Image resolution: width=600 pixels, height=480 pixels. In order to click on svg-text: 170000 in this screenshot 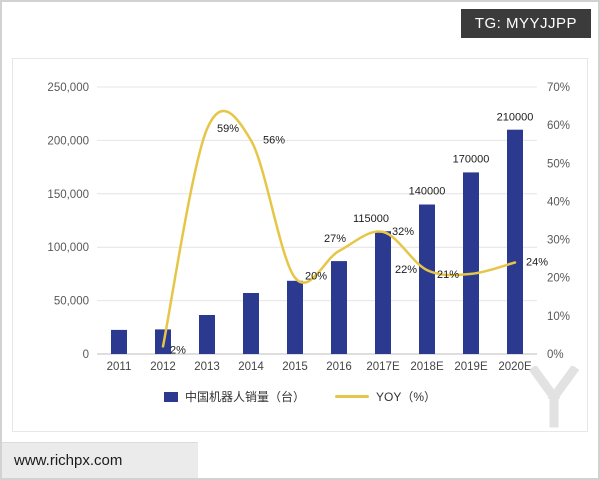, I will do `click(471, 159)`.